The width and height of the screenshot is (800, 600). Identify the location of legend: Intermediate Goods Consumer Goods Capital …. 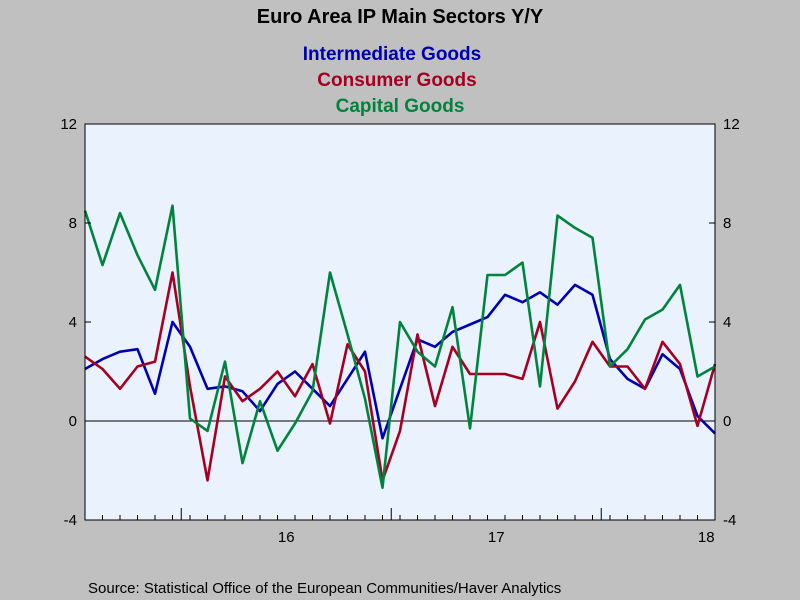
(392, 80).